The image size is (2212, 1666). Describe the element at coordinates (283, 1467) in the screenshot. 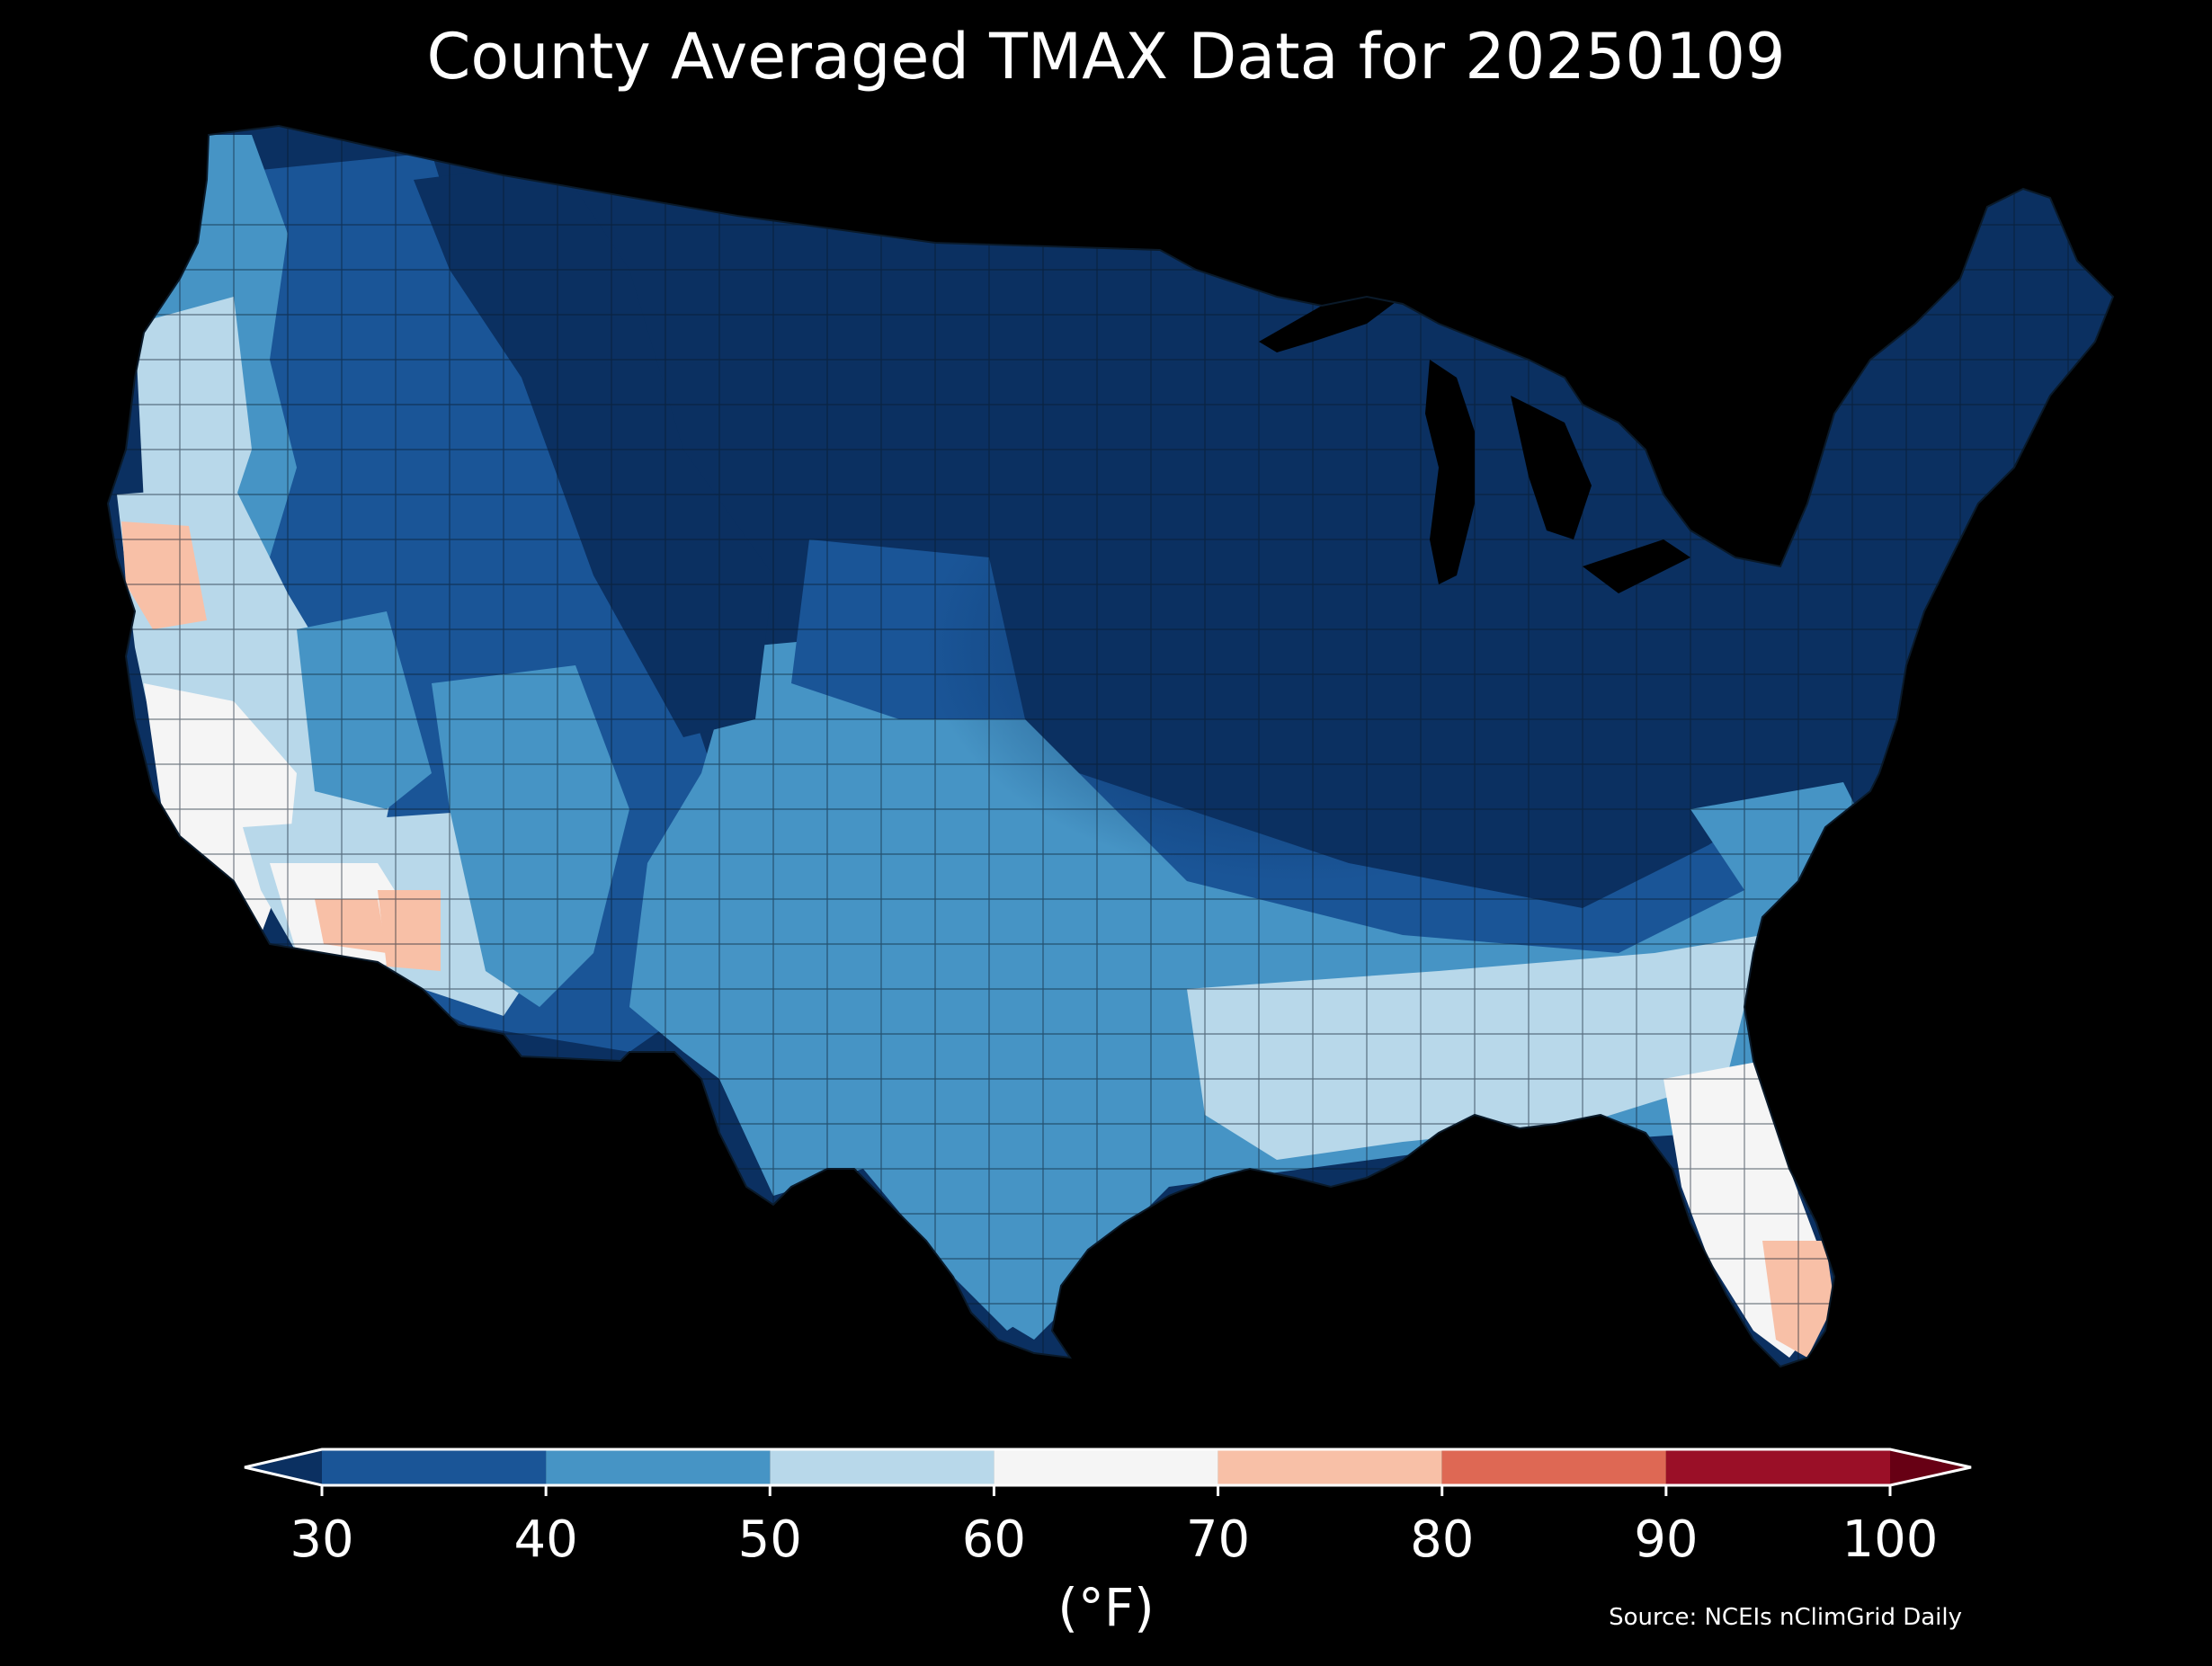

I see `colorbar-extend-under` at that location.